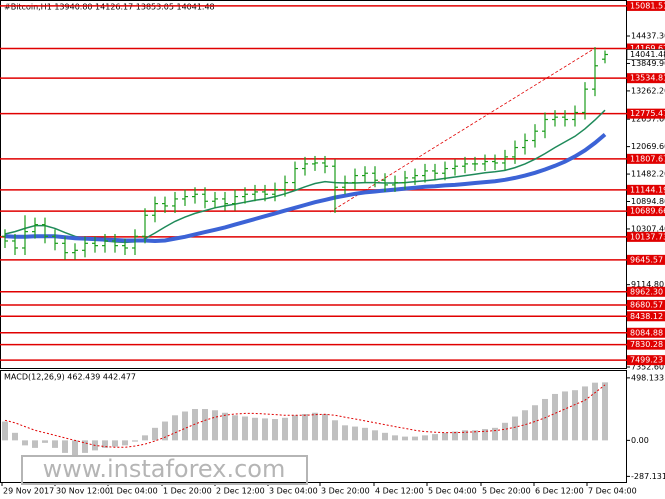 The image size is (665, 499). What do you see at coordinates (647, 211) in the screenshot?
I see `level-label: 10689.66` at bounding box center [647, 211].